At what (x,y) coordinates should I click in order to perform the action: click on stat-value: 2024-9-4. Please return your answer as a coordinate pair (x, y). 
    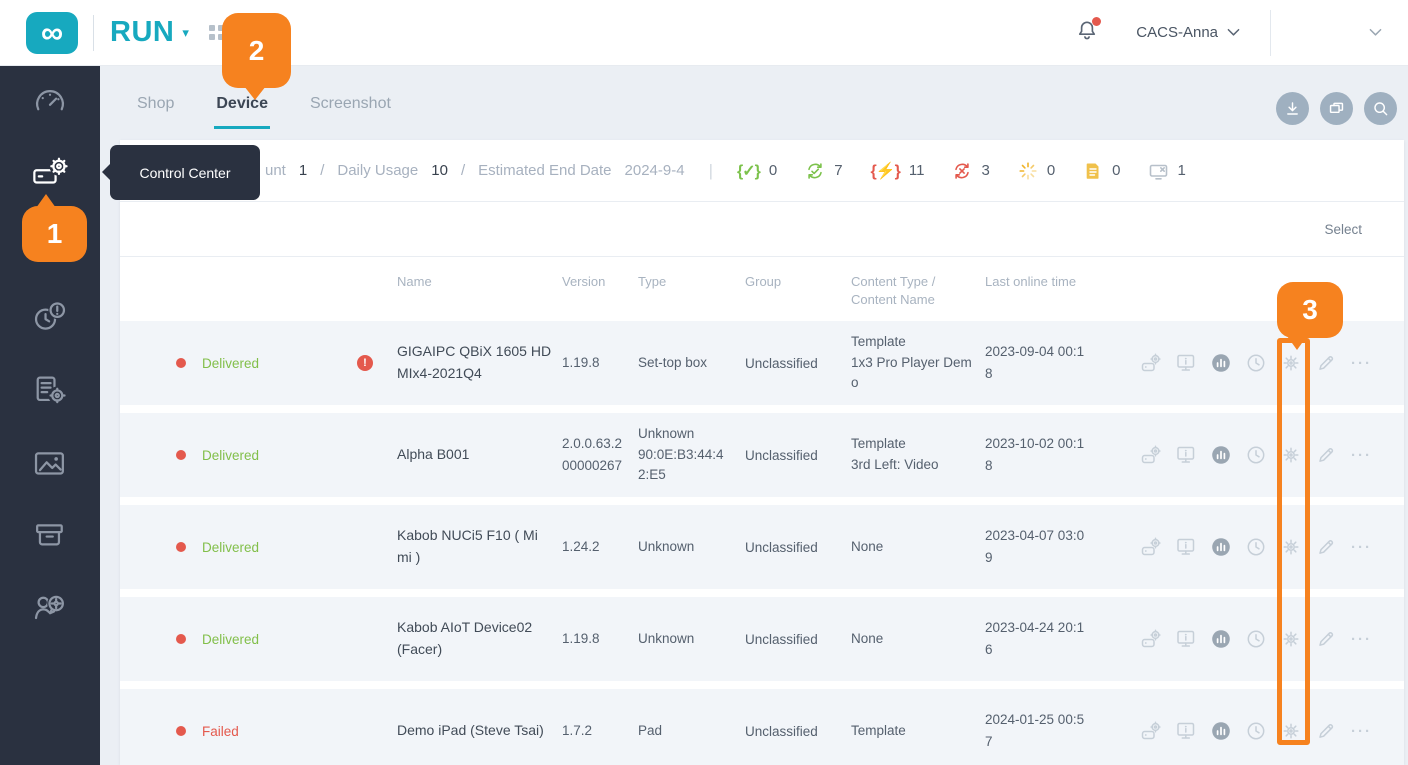
    Looking at the image, I should click on (654, 170).